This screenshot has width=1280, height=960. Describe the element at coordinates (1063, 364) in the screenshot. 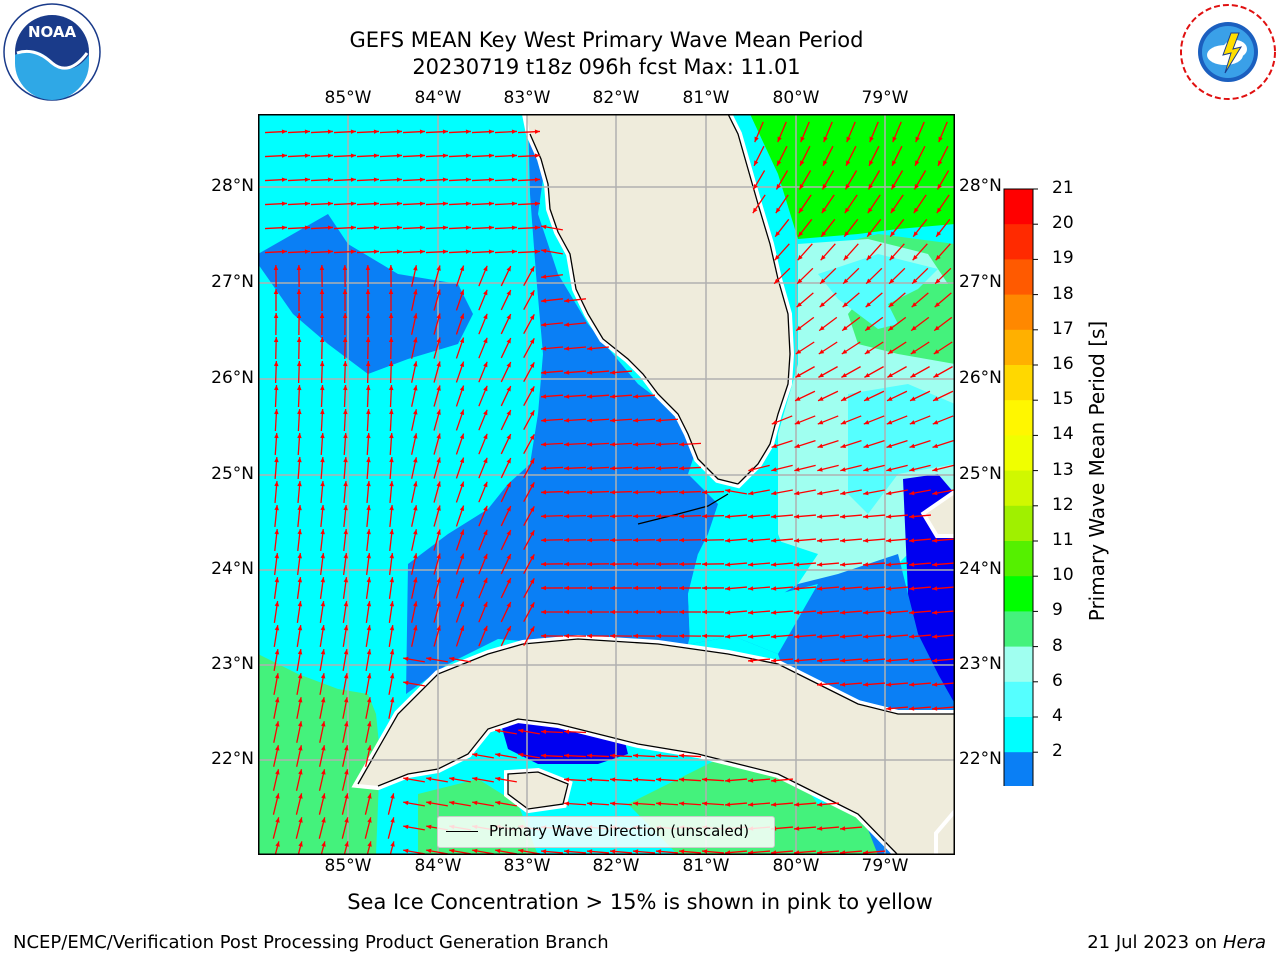

I see `colorbar-tick-label: 16` at that location.